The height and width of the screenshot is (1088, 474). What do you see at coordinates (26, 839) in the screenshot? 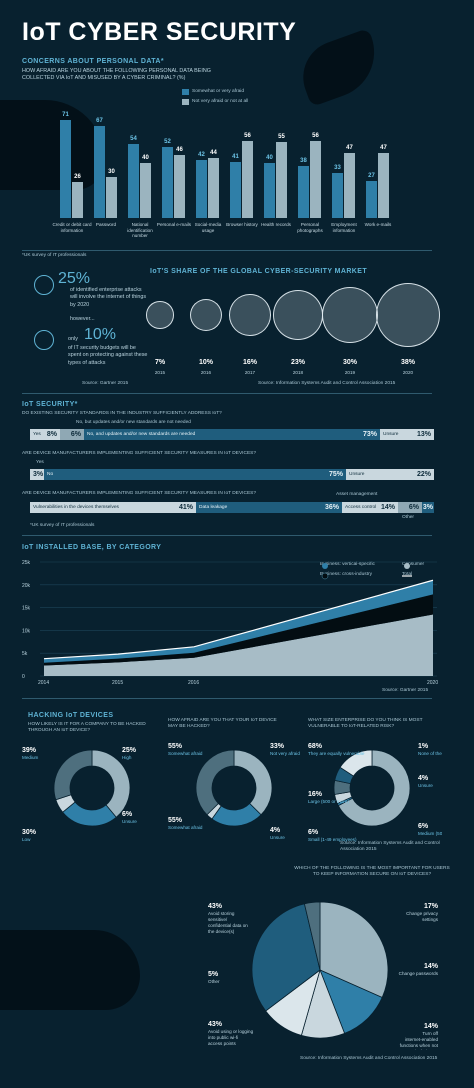
I see `donut-label: Low` at bounding box center [26, 839].